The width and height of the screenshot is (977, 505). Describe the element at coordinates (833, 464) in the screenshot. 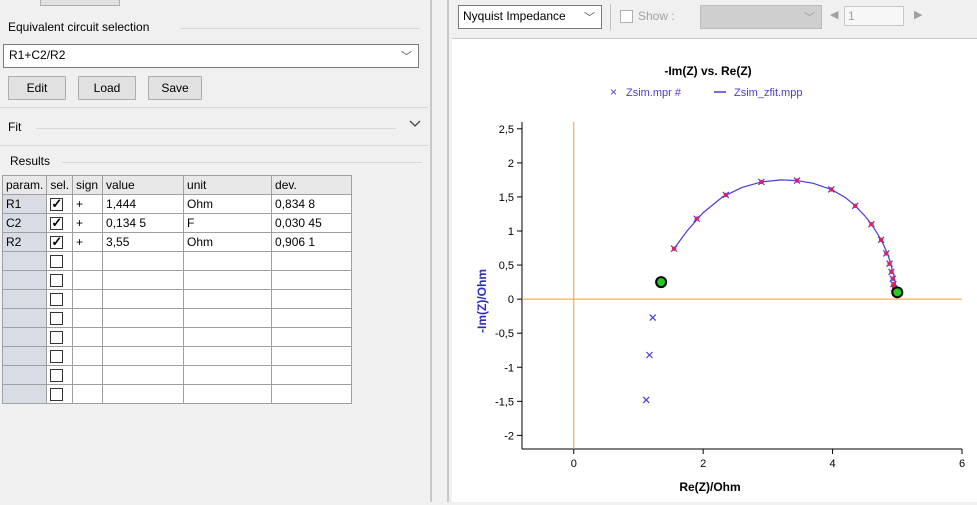

I see `x-tick-label: 4` at that location.